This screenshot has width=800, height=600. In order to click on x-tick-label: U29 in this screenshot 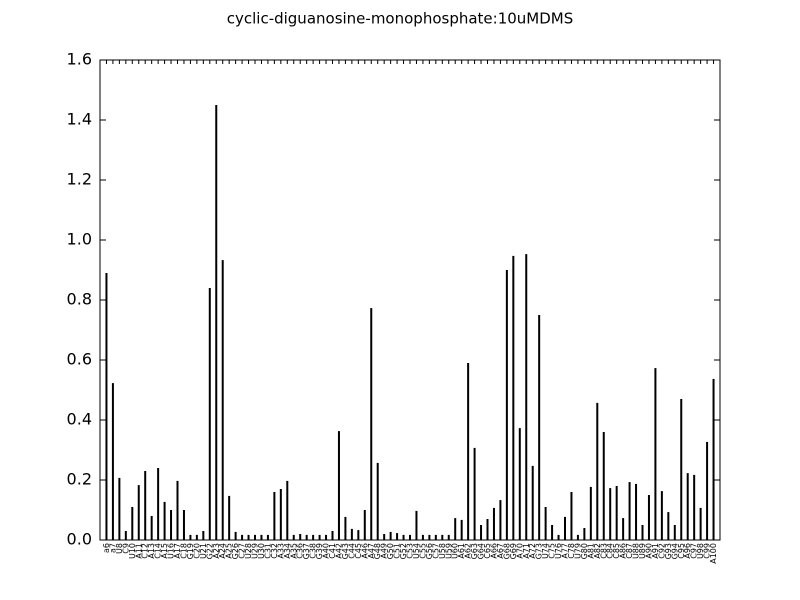, I will do `click(255, 551)`.